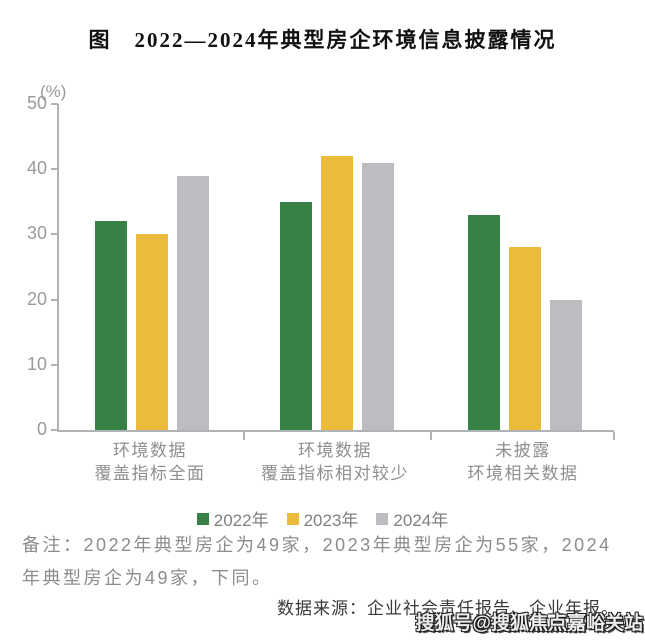 The height and width of the screenshot is (641, 645). What do you see at coordinates (337, 293) in the screenshot?
I see `bar-2023年-group2` at bounding box center [337, 293].